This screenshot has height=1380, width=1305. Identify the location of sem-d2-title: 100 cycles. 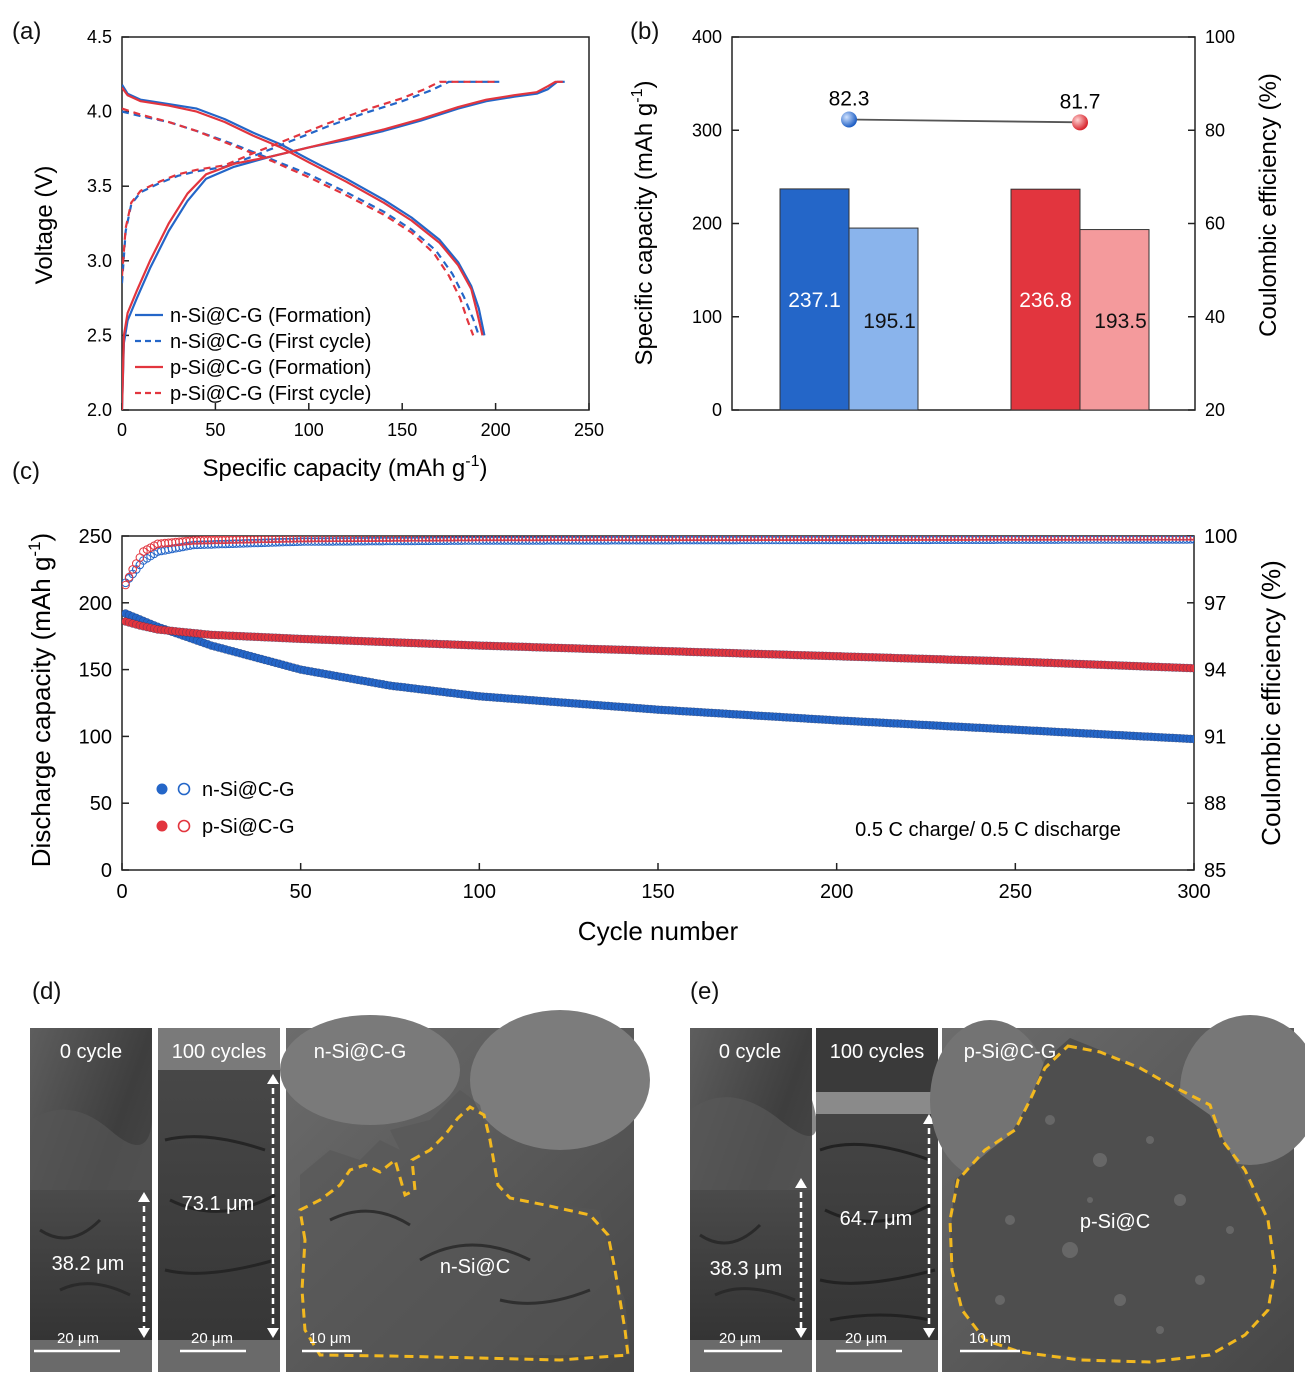
(219, 1052).